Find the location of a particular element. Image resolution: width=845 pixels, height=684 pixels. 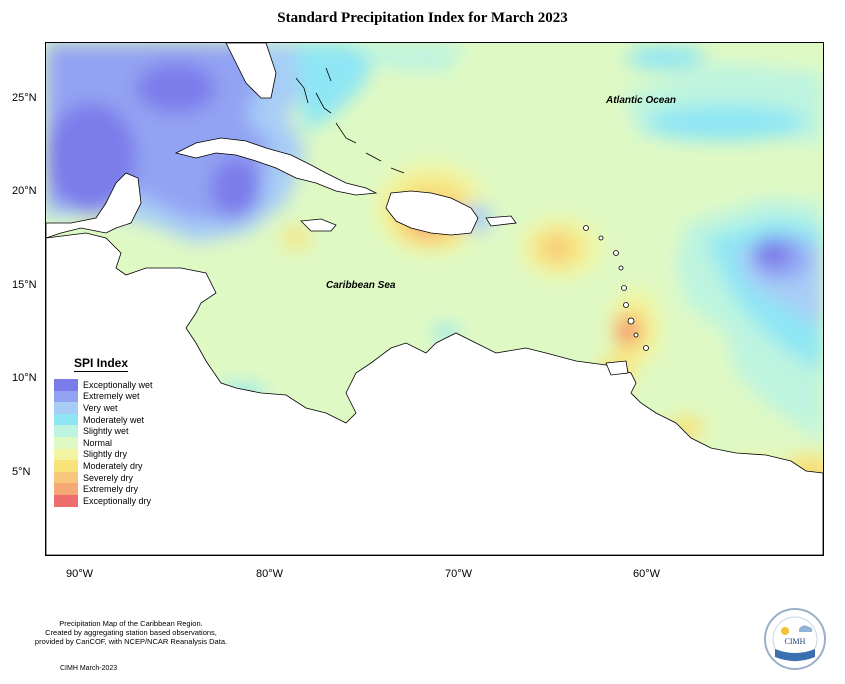

legend-label: Moderately wet is located at coordinates (114, 419).